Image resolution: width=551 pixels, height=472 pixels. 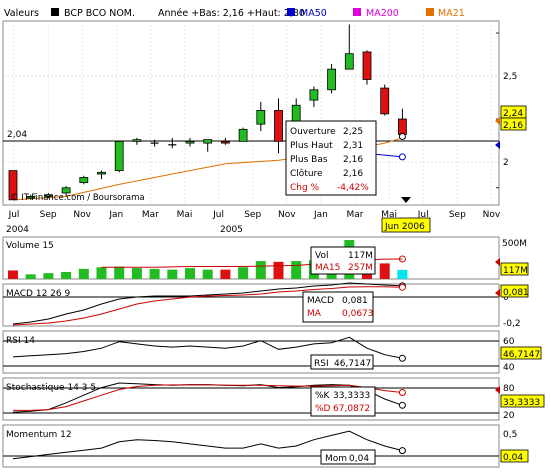 What do you see at coordinates (291, 12) in the screenshot?
I see `ma50-swatch` at bounding box center [291, 12].